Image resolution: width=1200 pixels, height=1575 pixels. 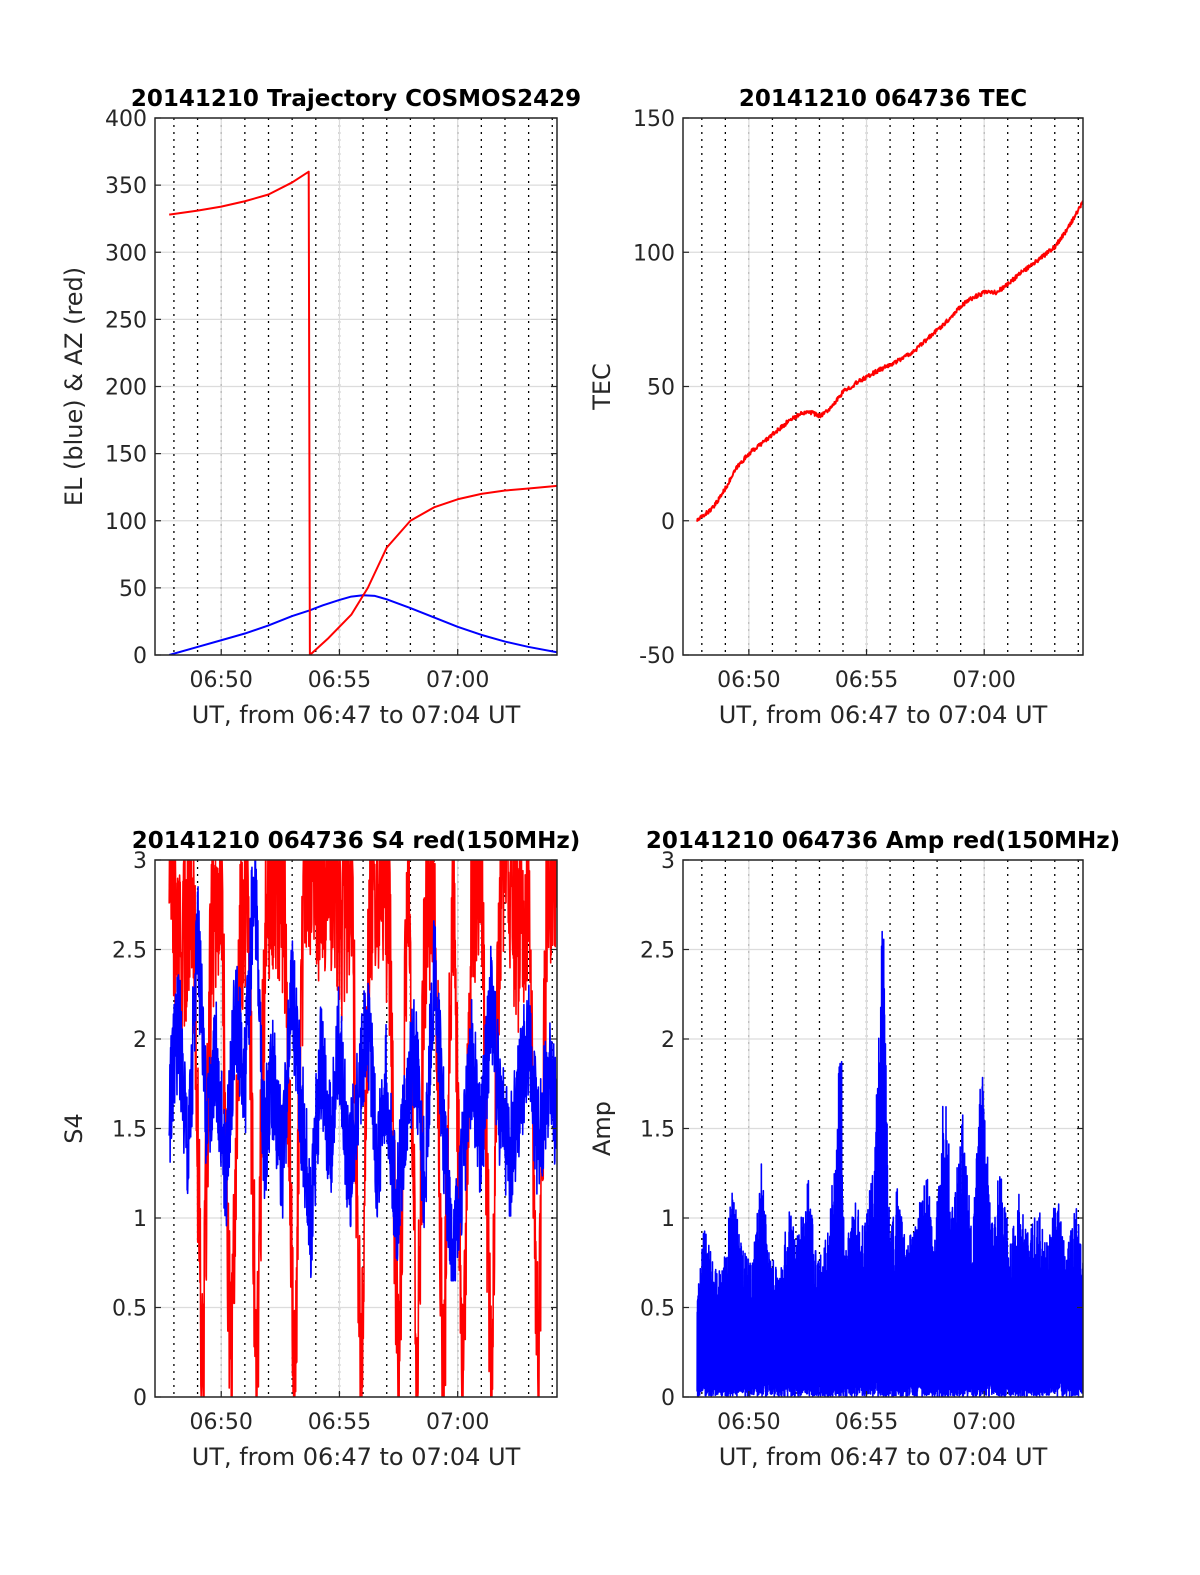 What do you see at coordinates (602, 1128) in the screenshot?
I see `y-axis-label-amp: Amp` at bounding box center [602, 1128].